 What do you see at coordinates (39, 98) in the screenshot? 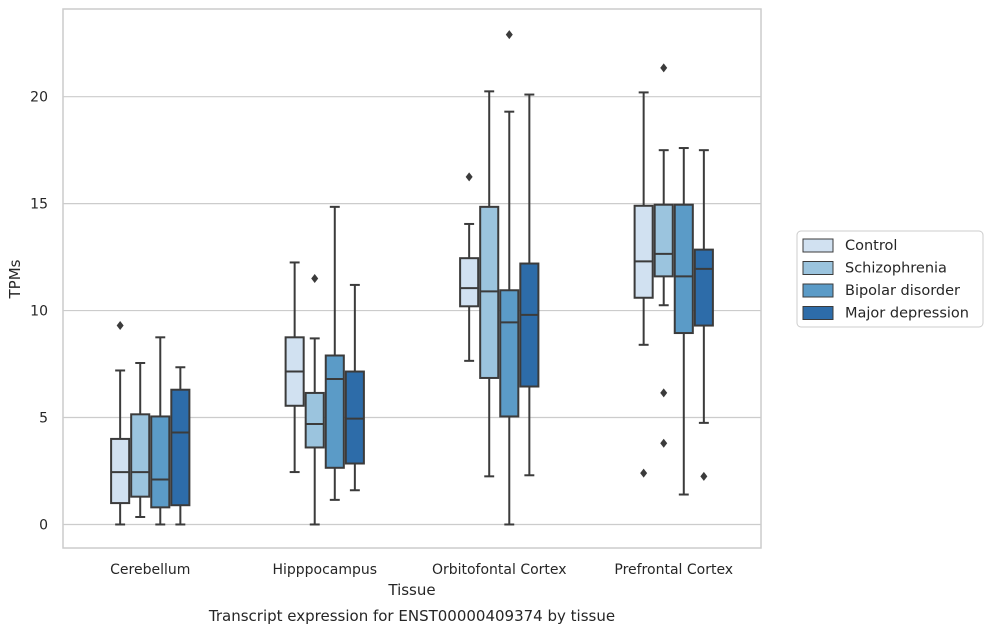
I see `y-tick-label: 20` at bounding box center [39, 98].